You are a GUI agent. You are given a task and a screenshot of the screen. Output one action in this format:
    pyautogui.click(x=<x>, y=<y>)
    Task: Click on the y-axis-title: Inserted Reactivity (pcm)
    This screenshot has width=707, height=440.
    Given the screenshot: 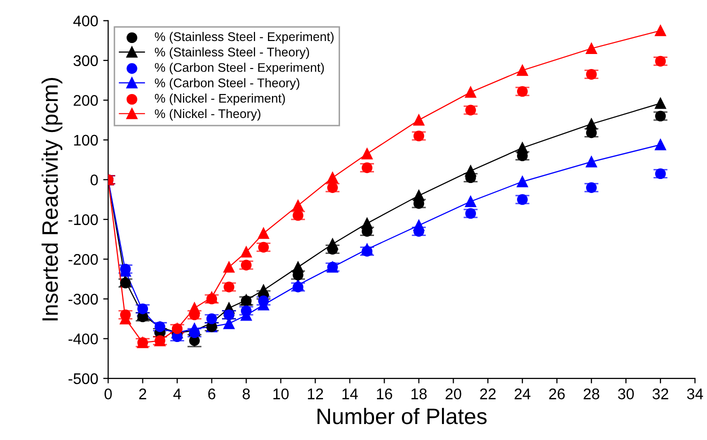 What is the action you would take?
    pyautogui.click(x=52, y=199)
    